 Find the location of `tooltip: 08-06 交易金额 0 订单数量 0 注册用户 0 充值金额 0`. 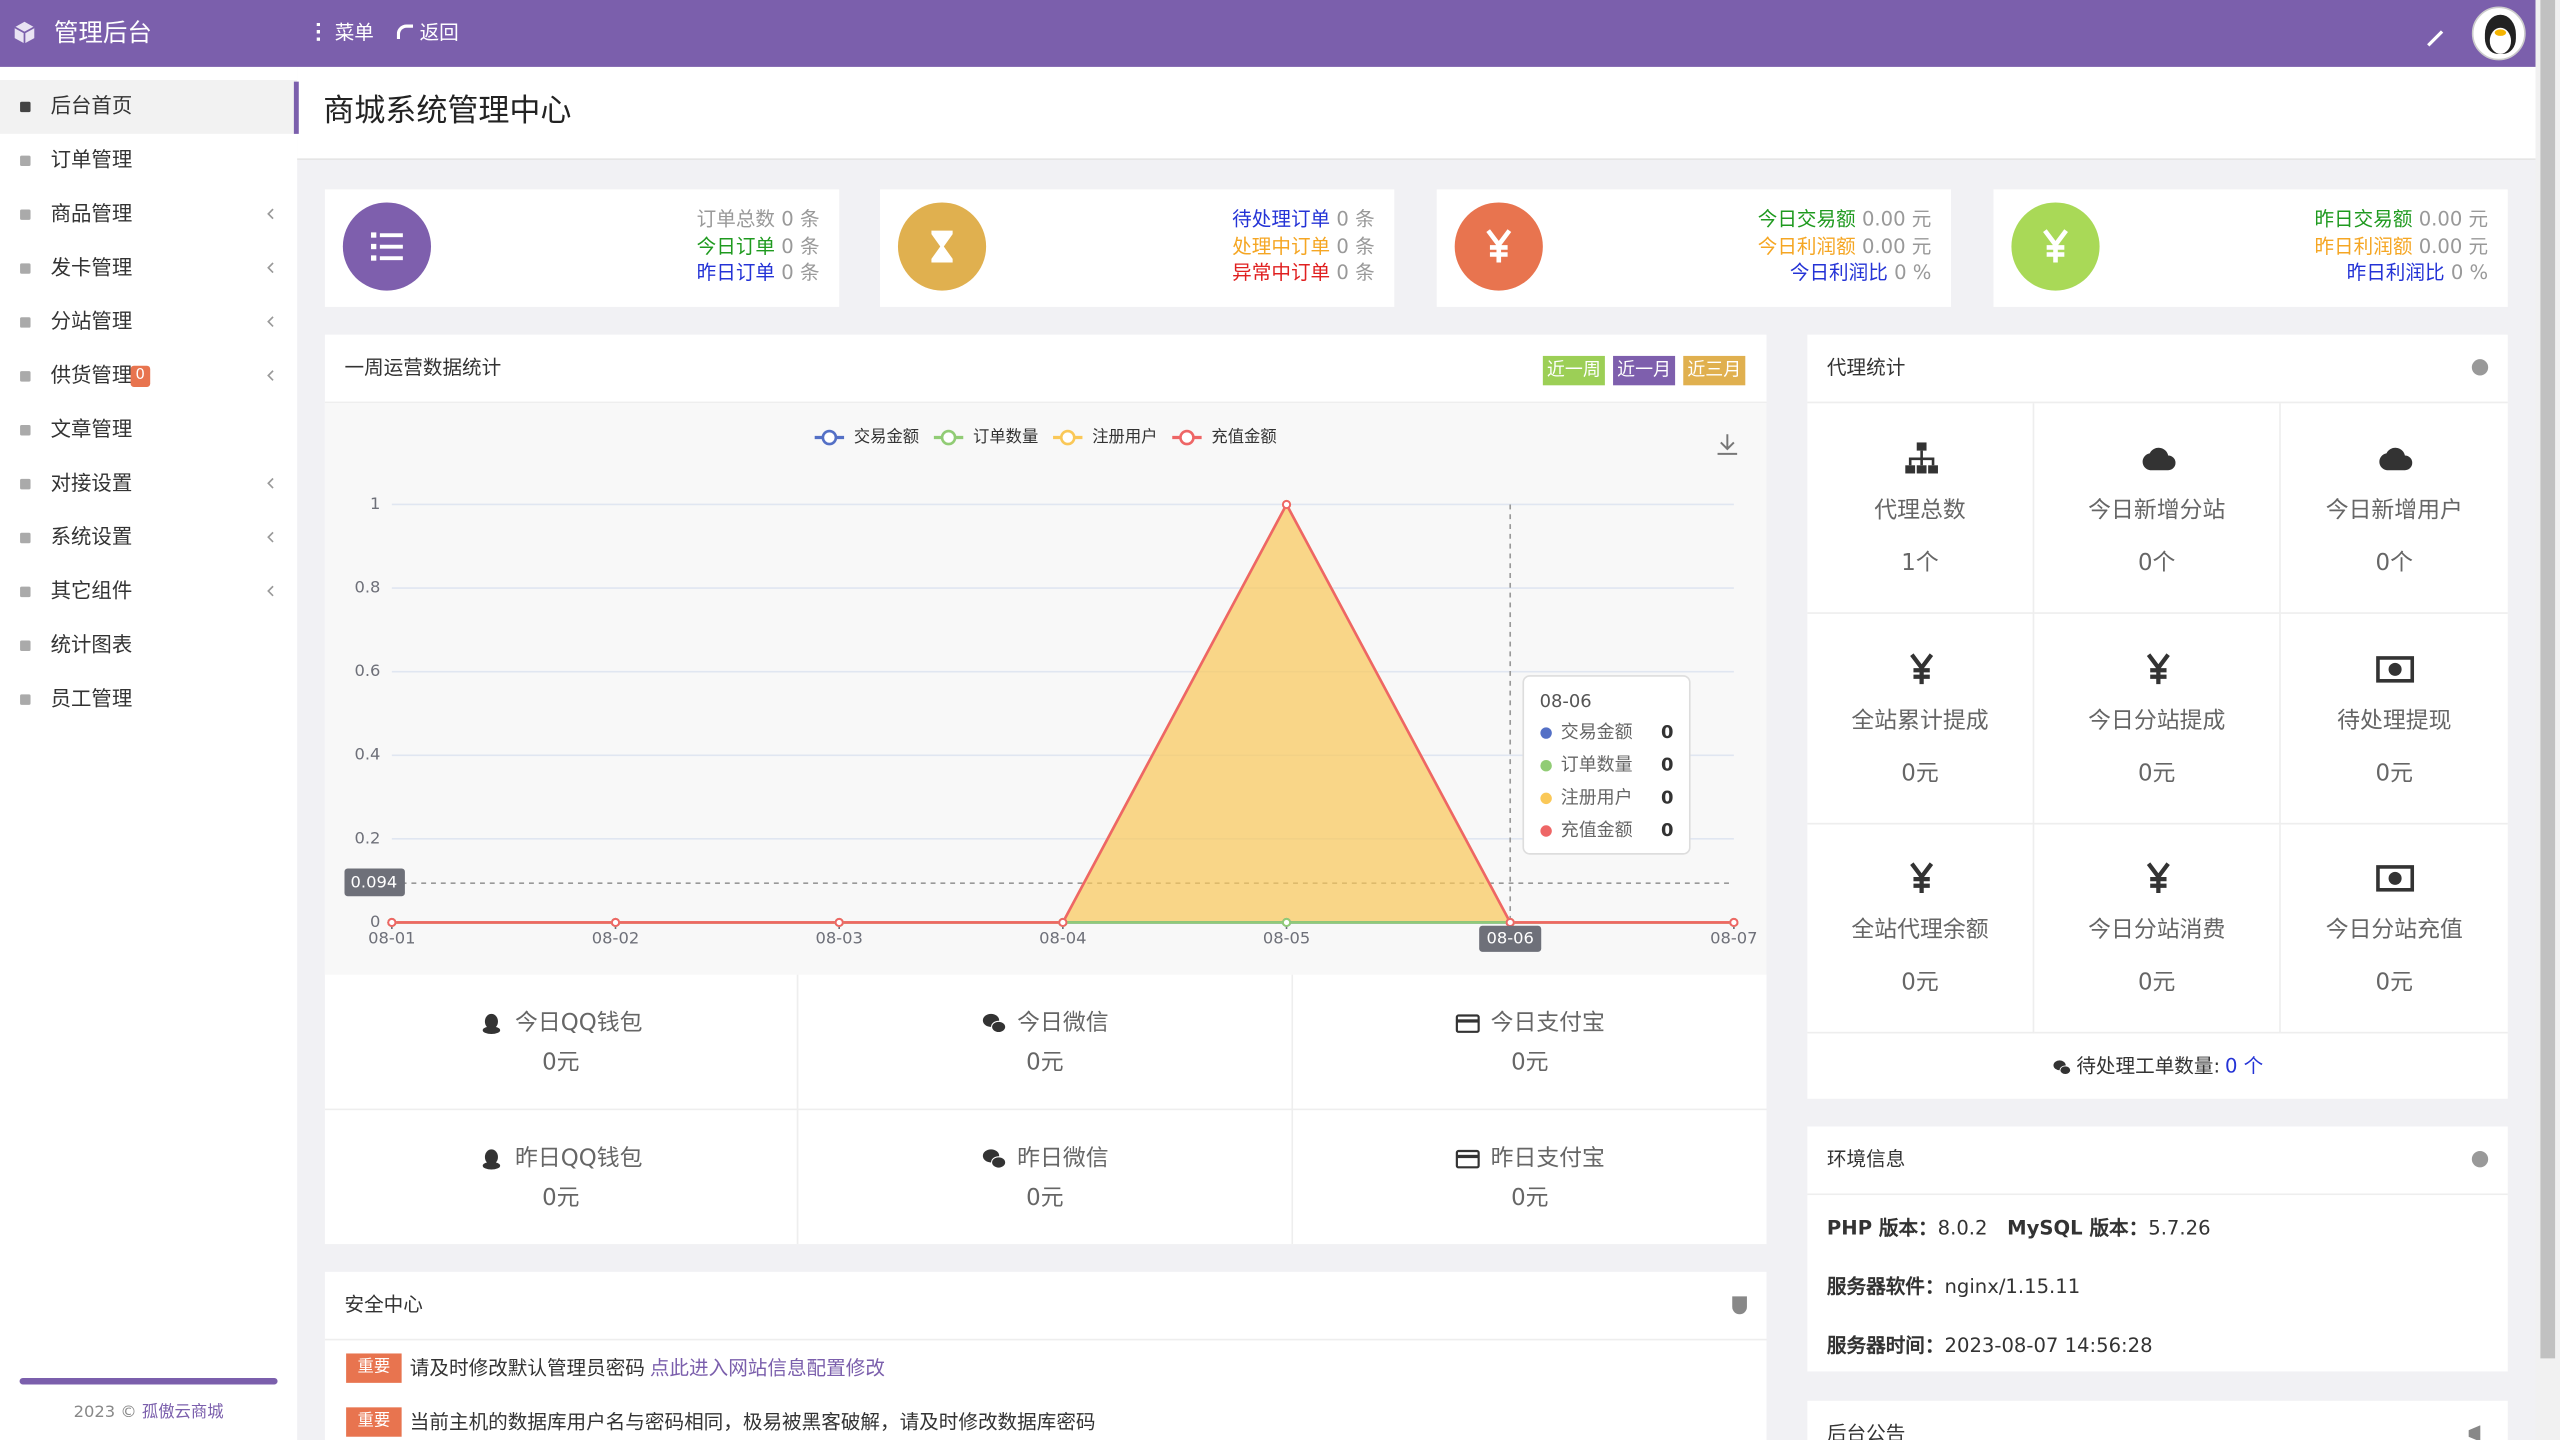

tooltip: 08-06 交易金额 0 订单数量 0 注册用户 0 充值金额 0 is located at coordinates (1606, 765).